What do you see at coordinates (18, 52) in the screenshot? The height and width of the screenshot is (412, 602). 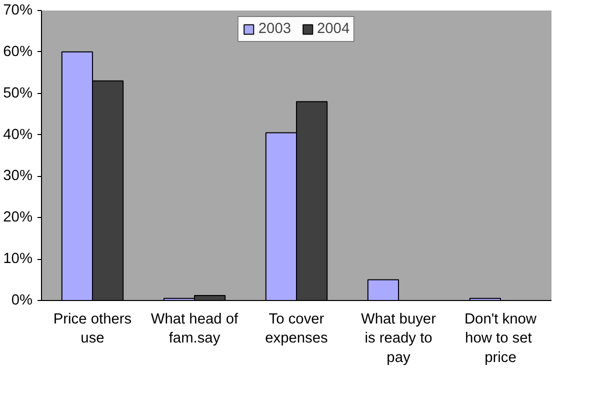 I see `y-tick-label: 60%` at bounding box center [18, 52].